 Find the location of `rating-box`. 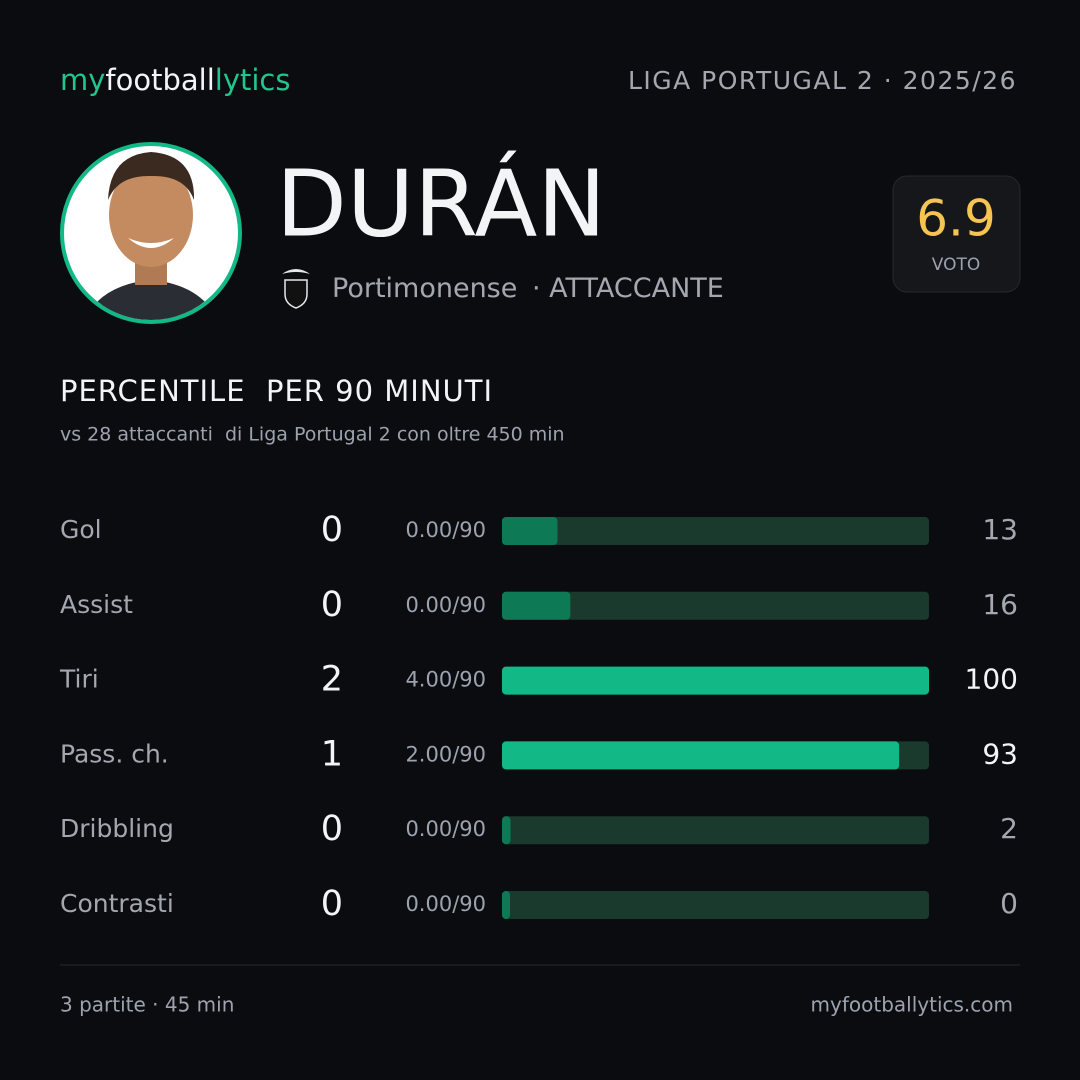

rating-box is located at coordinates (956, 234).